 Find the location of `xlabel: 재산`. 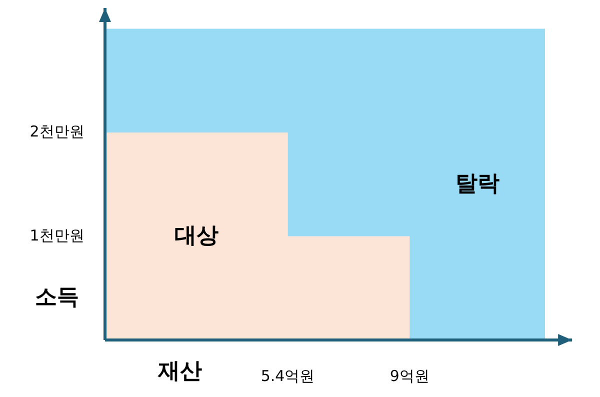

xlabel: 재산 is located at coordinates (180, 371).